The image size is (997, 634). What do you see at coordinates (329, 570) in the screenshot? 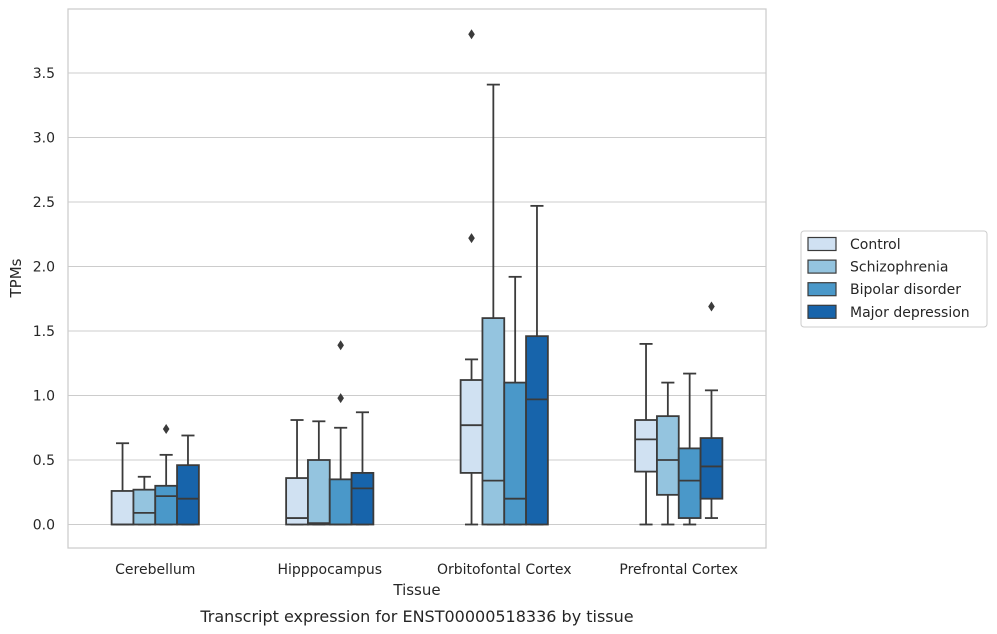
I see `x-tick-label: Hipppocampus` at bounding box center [329, 570].